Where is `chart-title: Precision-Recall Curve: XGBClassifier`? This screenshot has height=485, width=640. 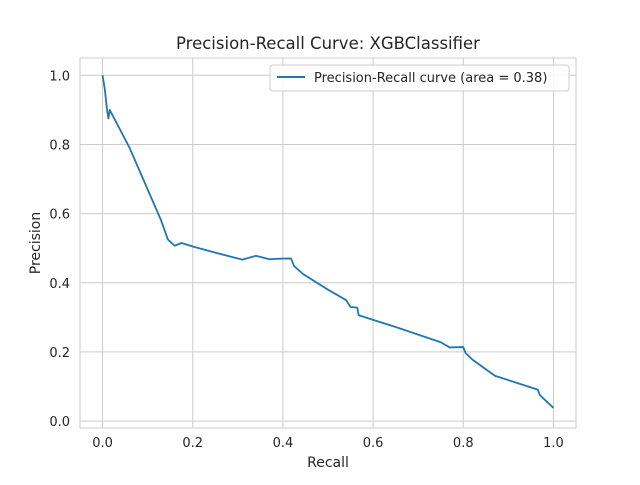
chart-title: Precision-Recall Curve: XGBClassifier is located at coordinates (328, 43).